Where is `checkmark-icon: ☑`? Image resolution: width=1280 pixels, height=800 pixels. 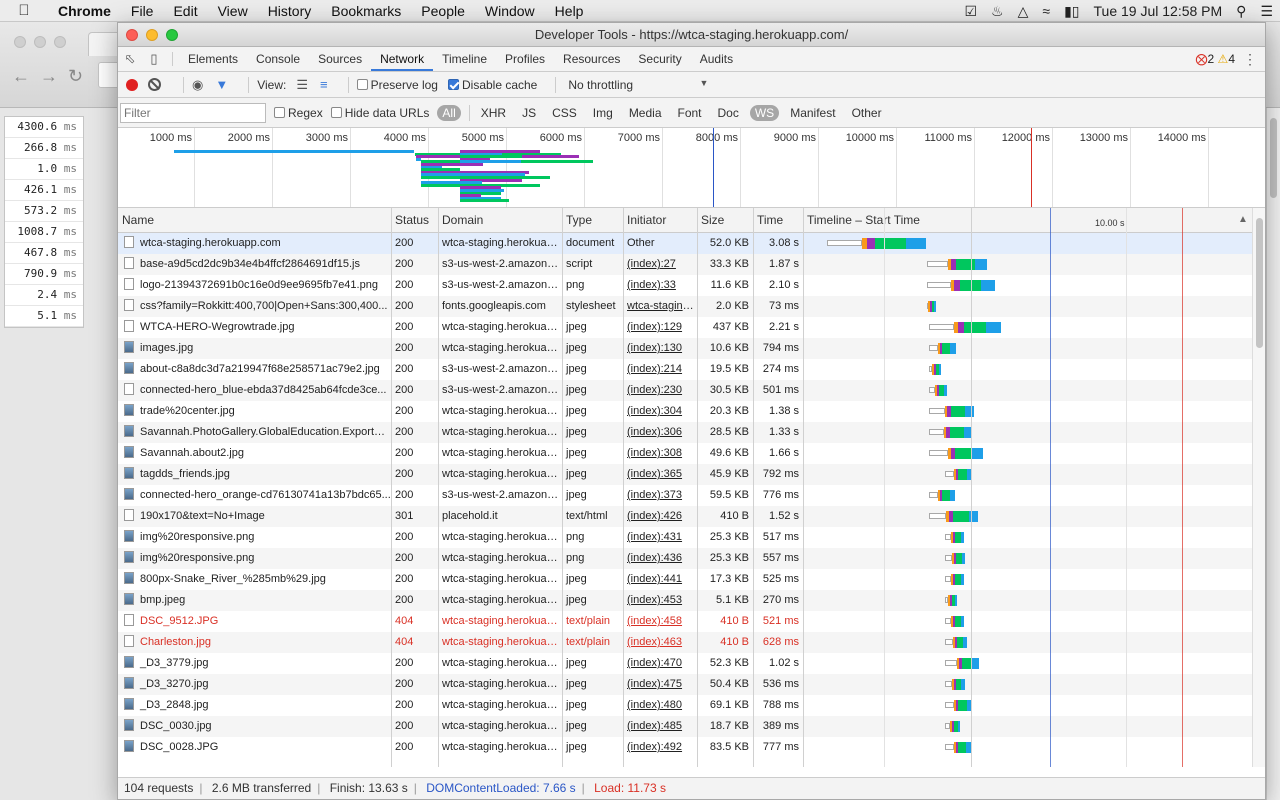 checkmark-icon: ☑ is located at coordinates (971, 10).